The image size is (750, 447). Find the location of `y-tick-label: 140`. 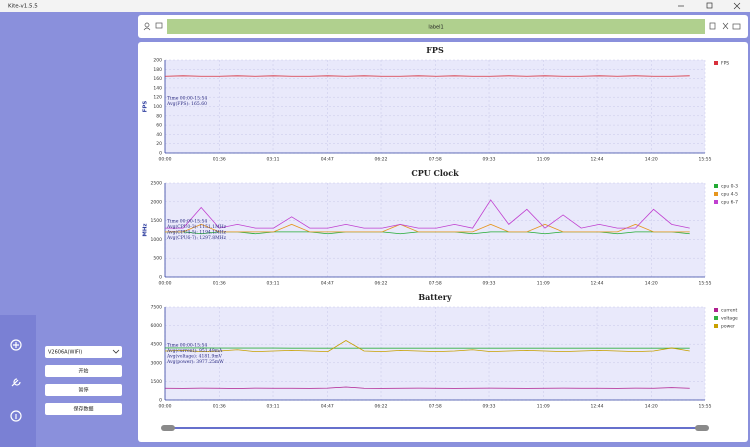

y-tick-label: 140 is located at coordinates (157, 88).